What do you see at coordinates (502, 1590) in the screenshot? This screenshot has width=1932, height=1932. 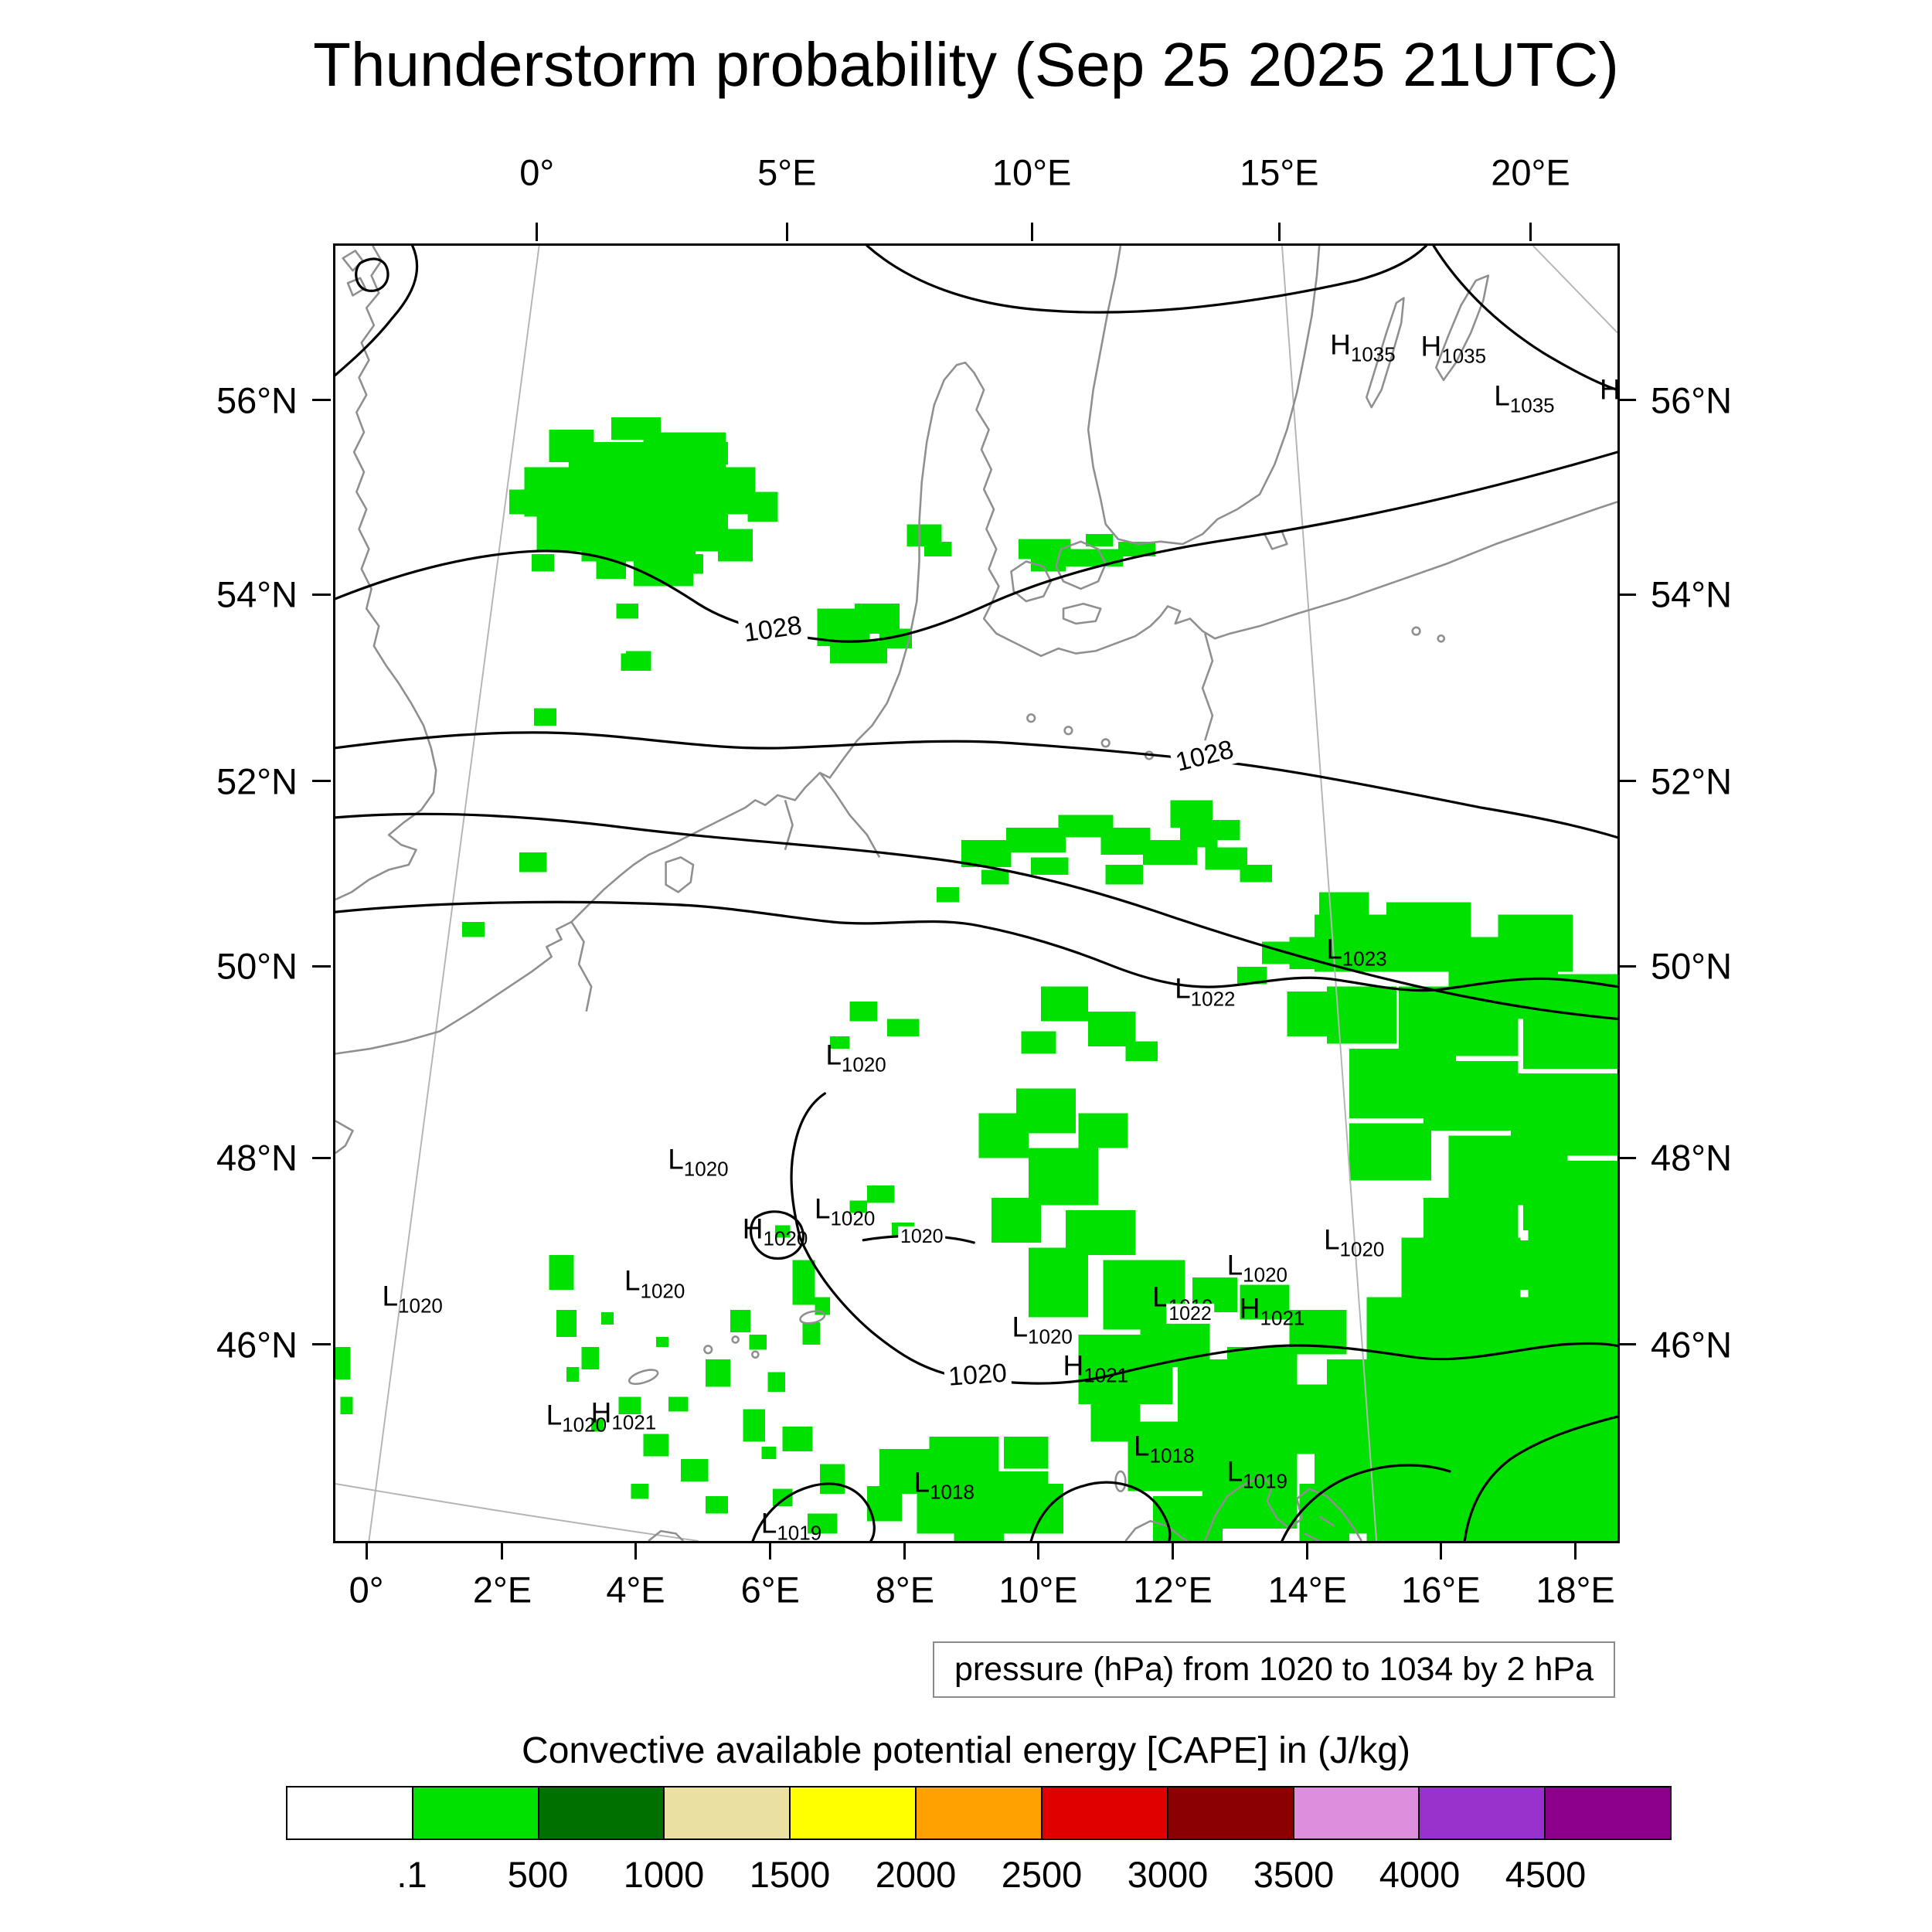 I see `axis-label-bottom: 2°E` at bounding box center [502, 1590].